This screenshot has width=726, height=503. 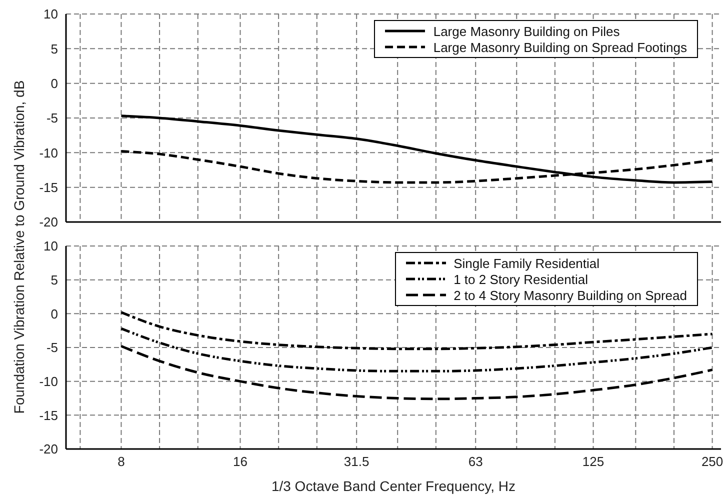 What do you see at coordinates (521, 279) in the screenshot?
I see `legend-label: 1 to 2 Story Residential` at bounding box center [521, 279].